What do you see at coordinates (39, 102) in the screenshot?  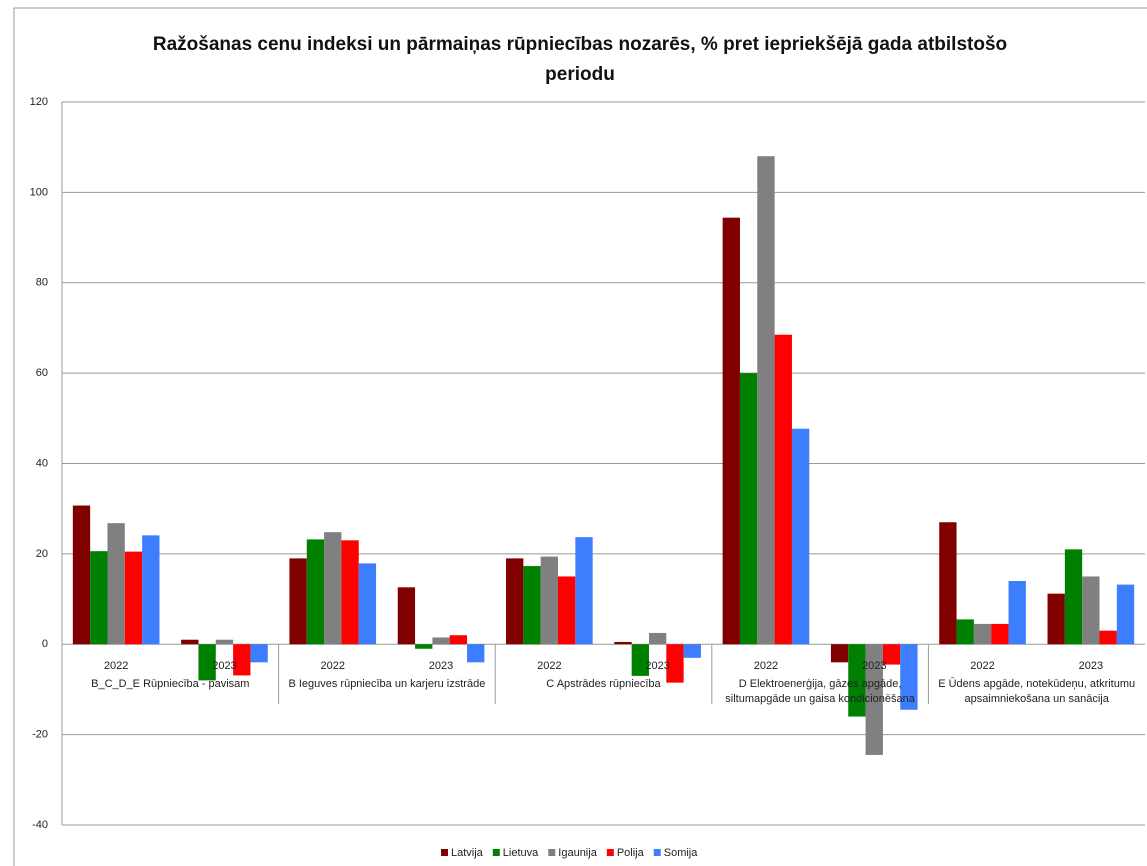 I see `y-tick-label: 120` at bounding box center [39, 102].